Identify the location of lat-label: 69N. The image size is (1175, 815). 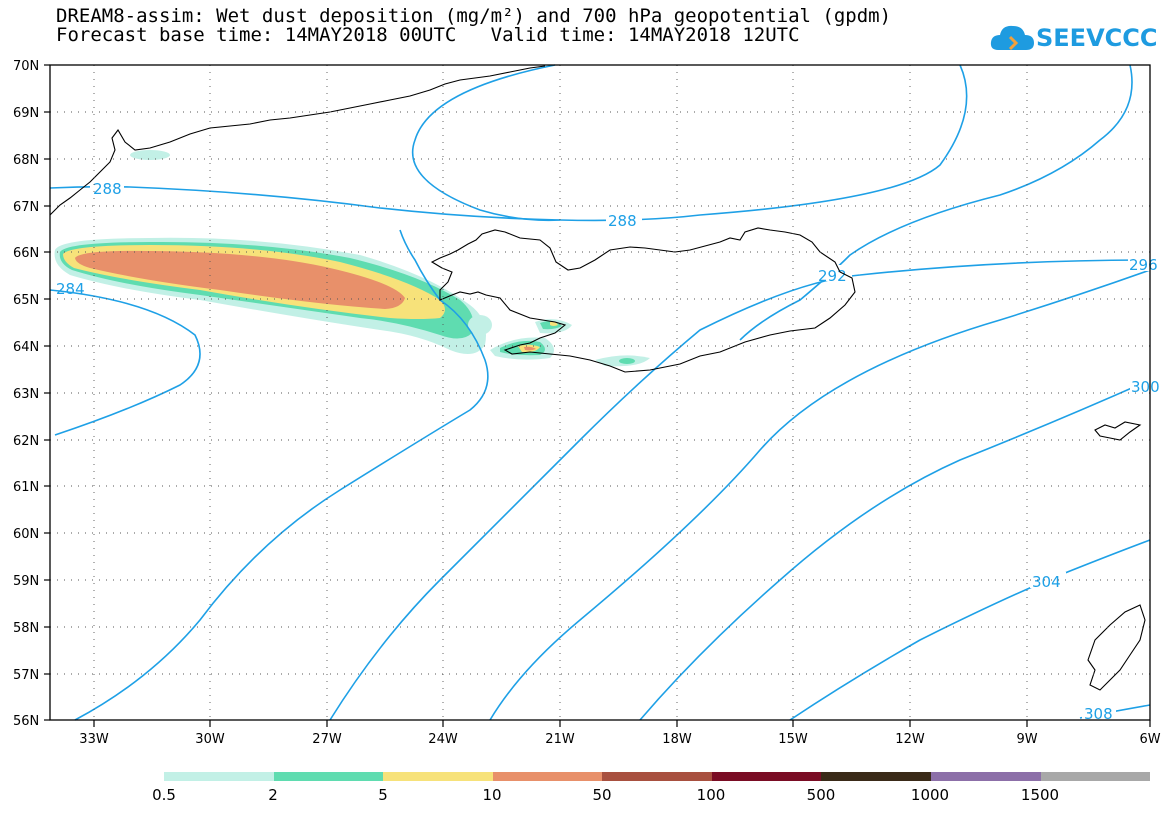
(26, 113).